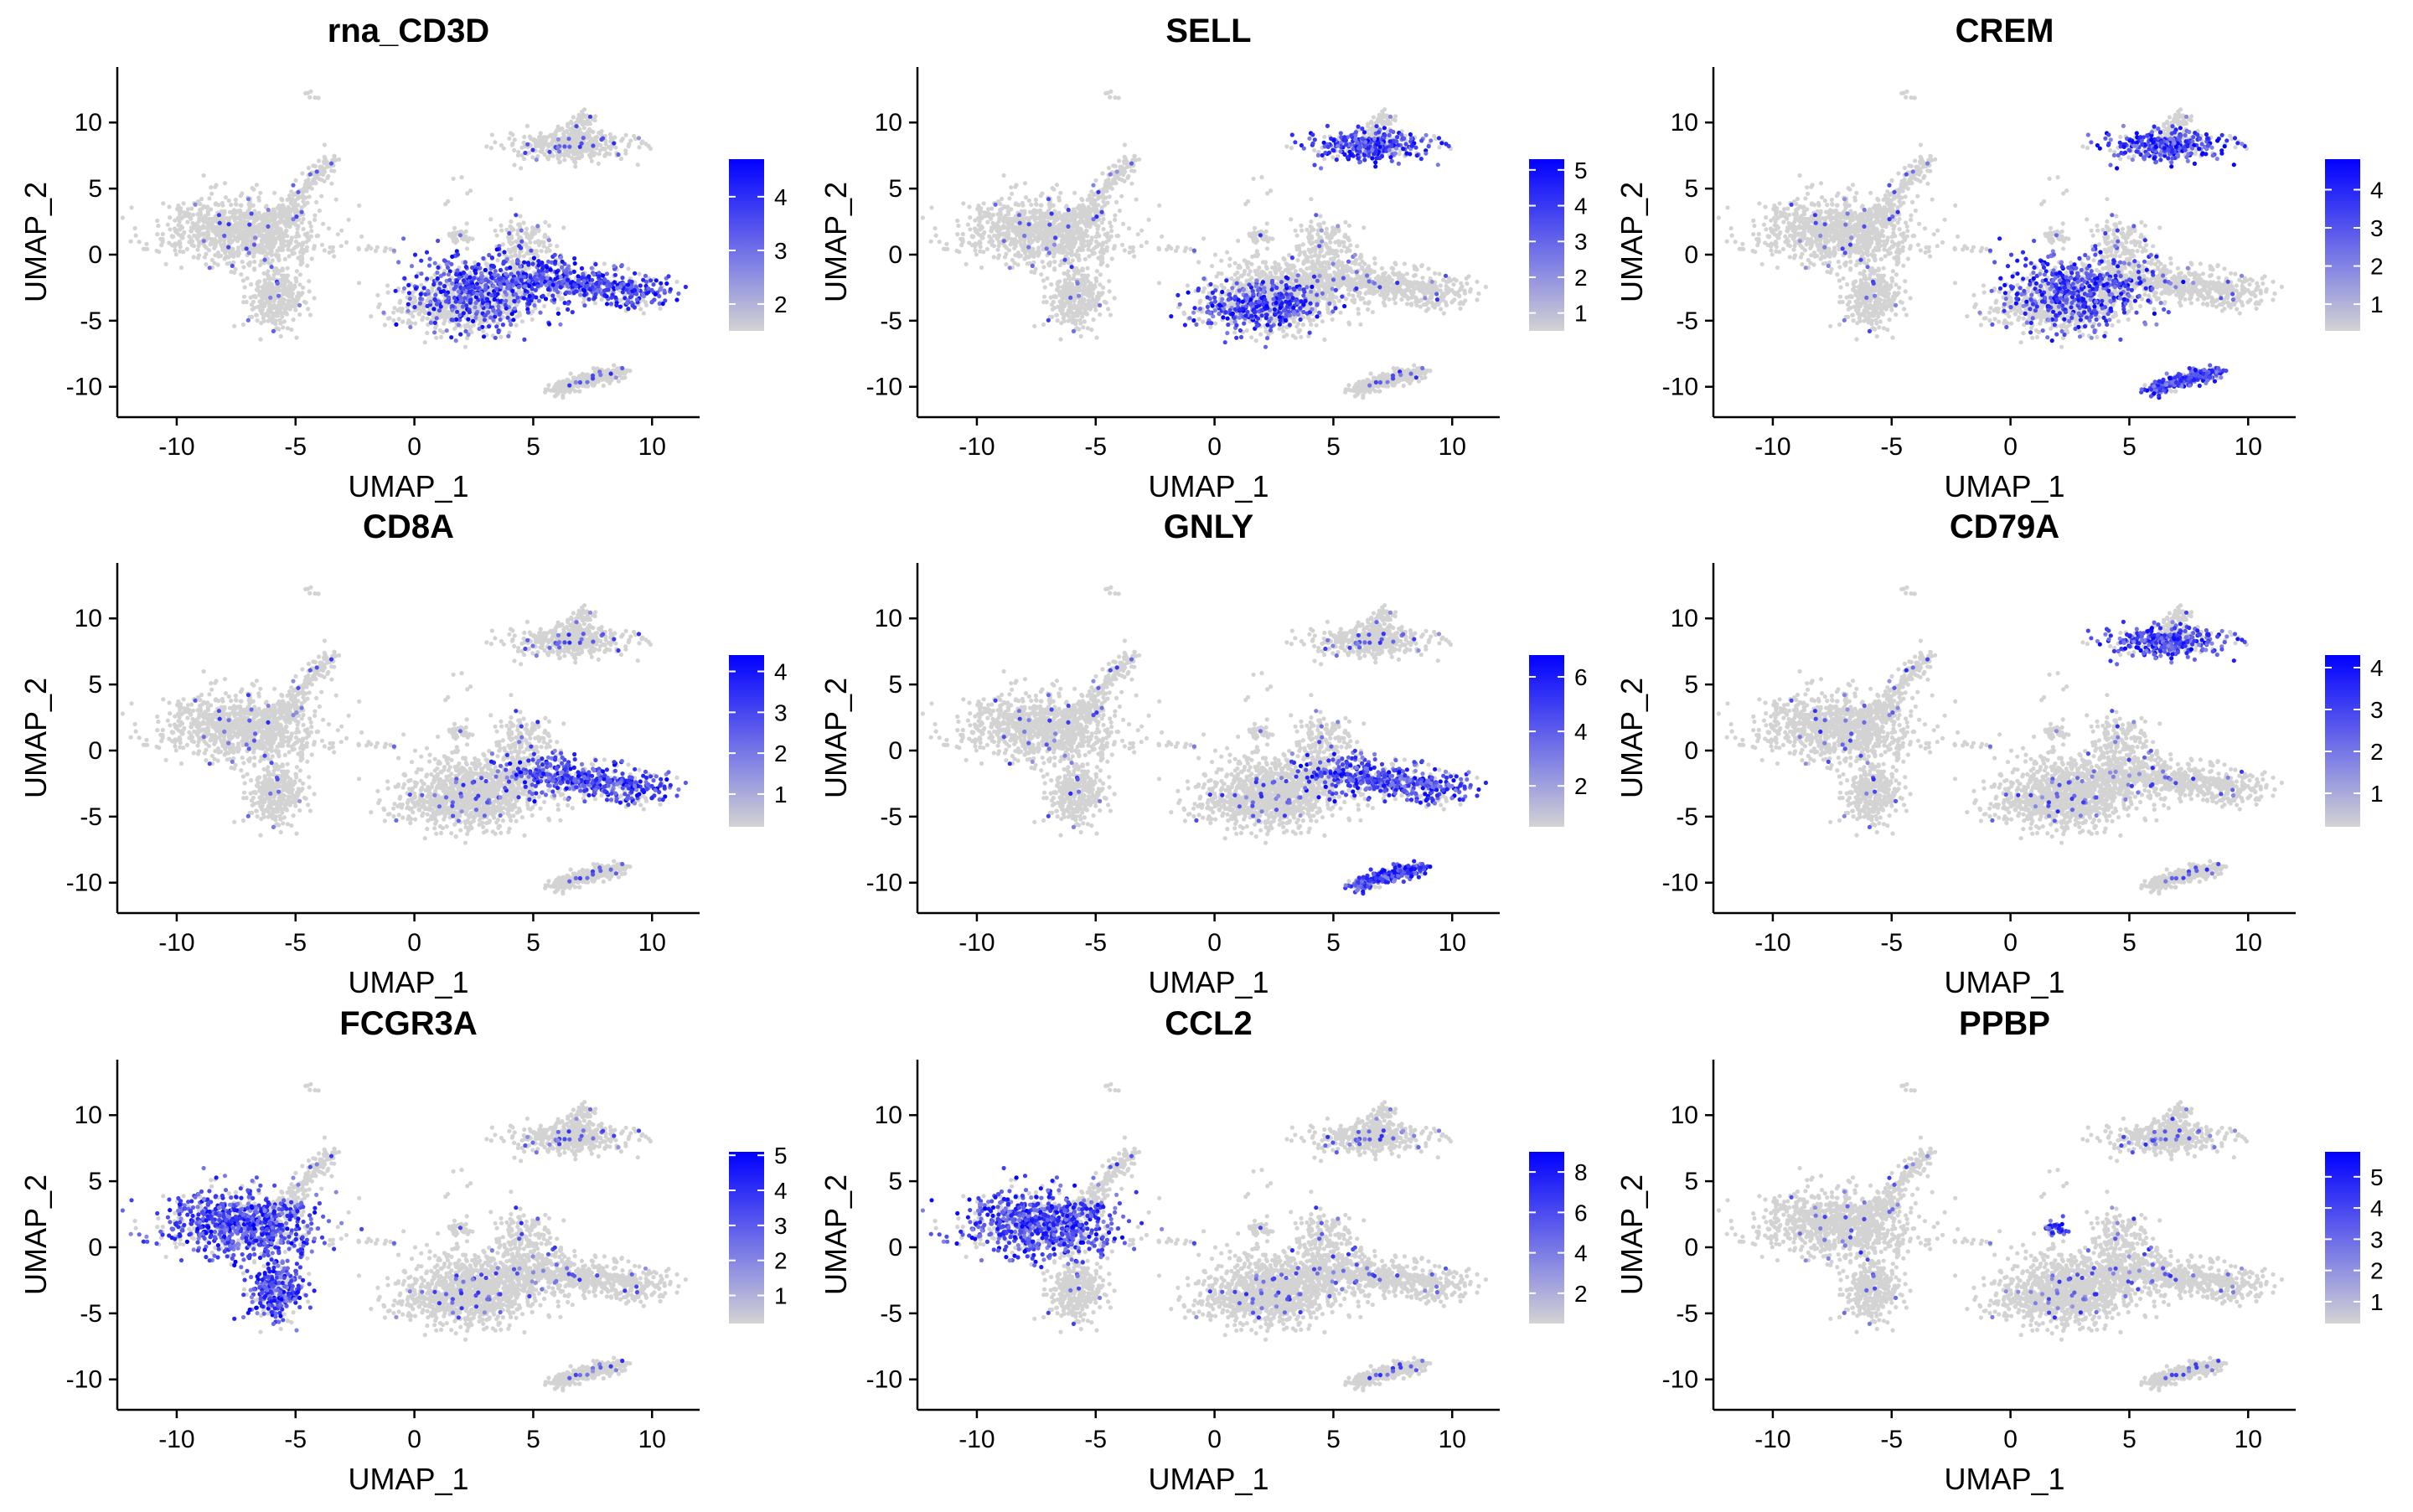 This screenshot has height=1512, width=2413. I want to click on x-tick-label: -10, so click(176, 447).